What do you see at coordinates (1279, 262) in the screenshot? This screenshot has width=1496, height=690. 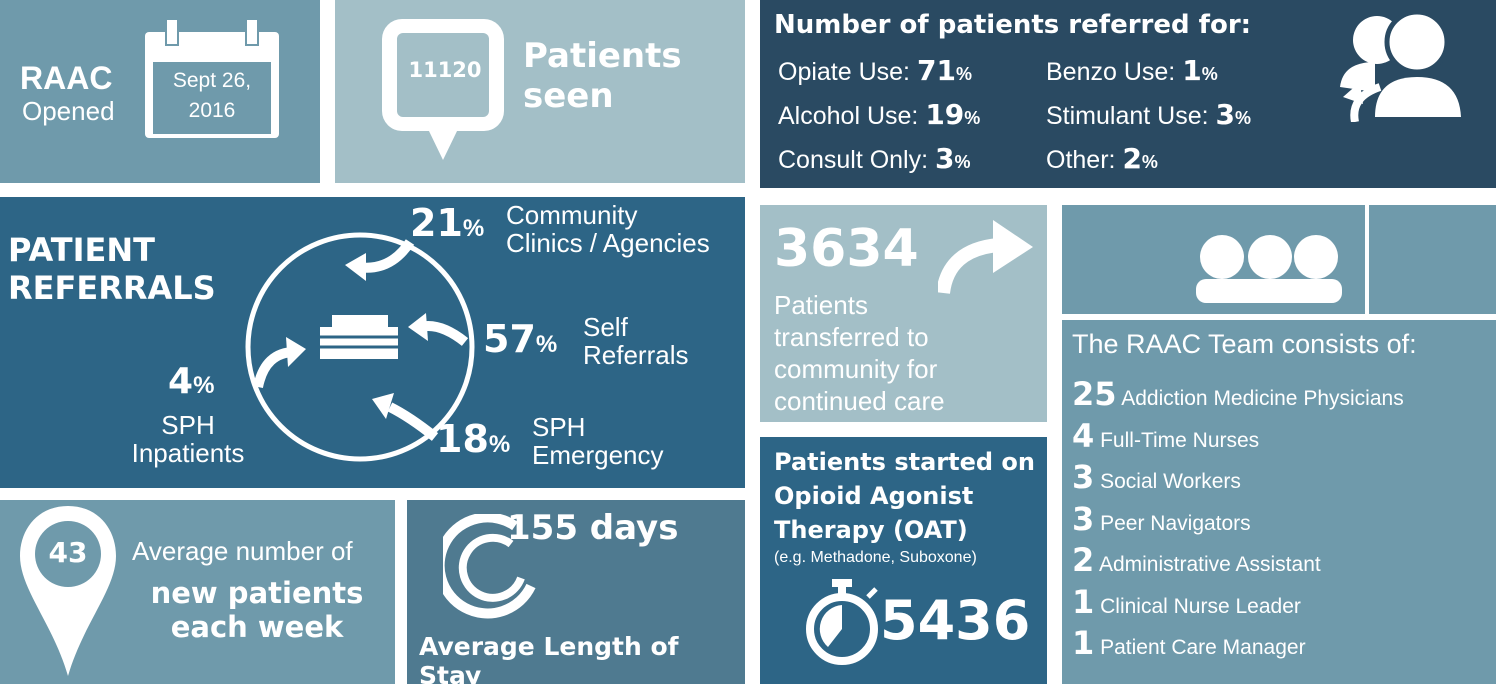 I see `team-meeting-icon` at bounding box center [1279, 262].